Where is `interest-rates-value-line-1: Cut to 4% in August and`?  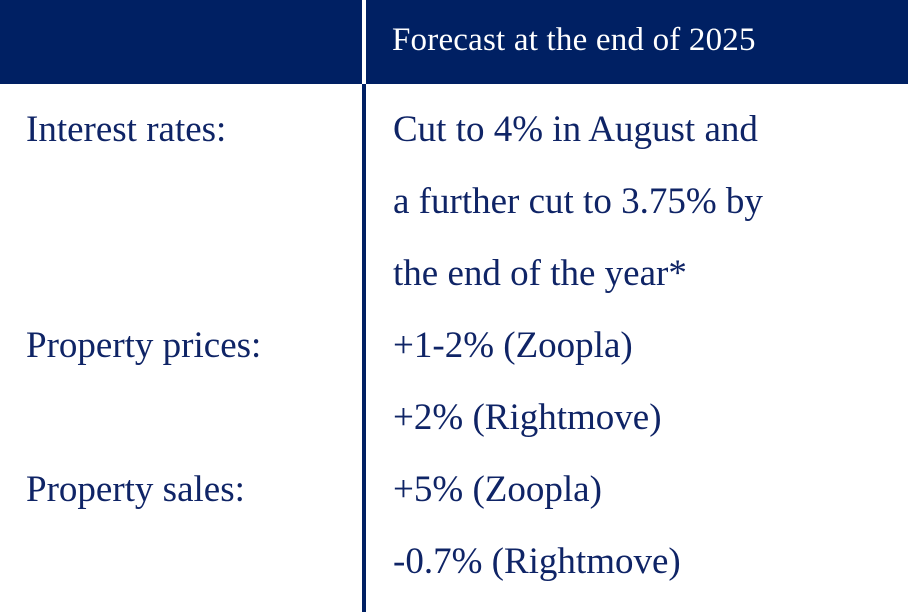 interest-rates-value-line-1: Cut to 4% in August and is located at coordinates (575, 129).